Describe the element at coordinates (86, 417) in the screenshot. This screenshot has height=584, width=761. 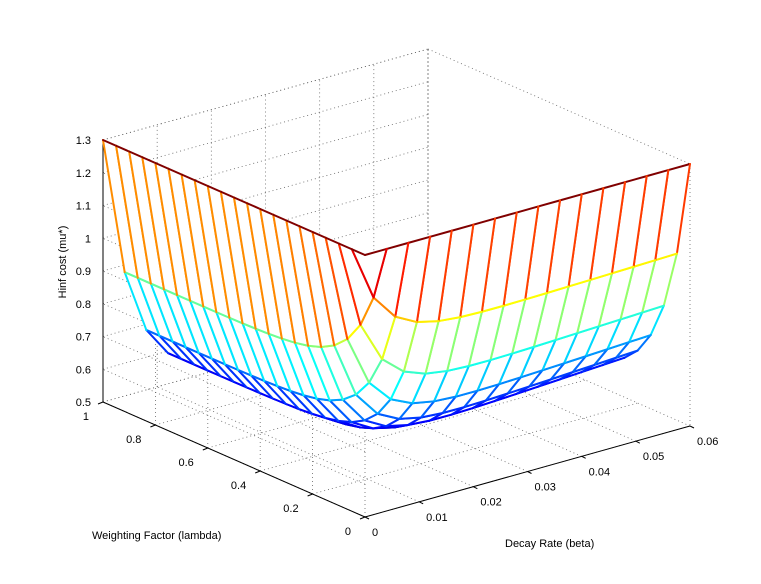
I see `y-tick-label: 1` at that location.